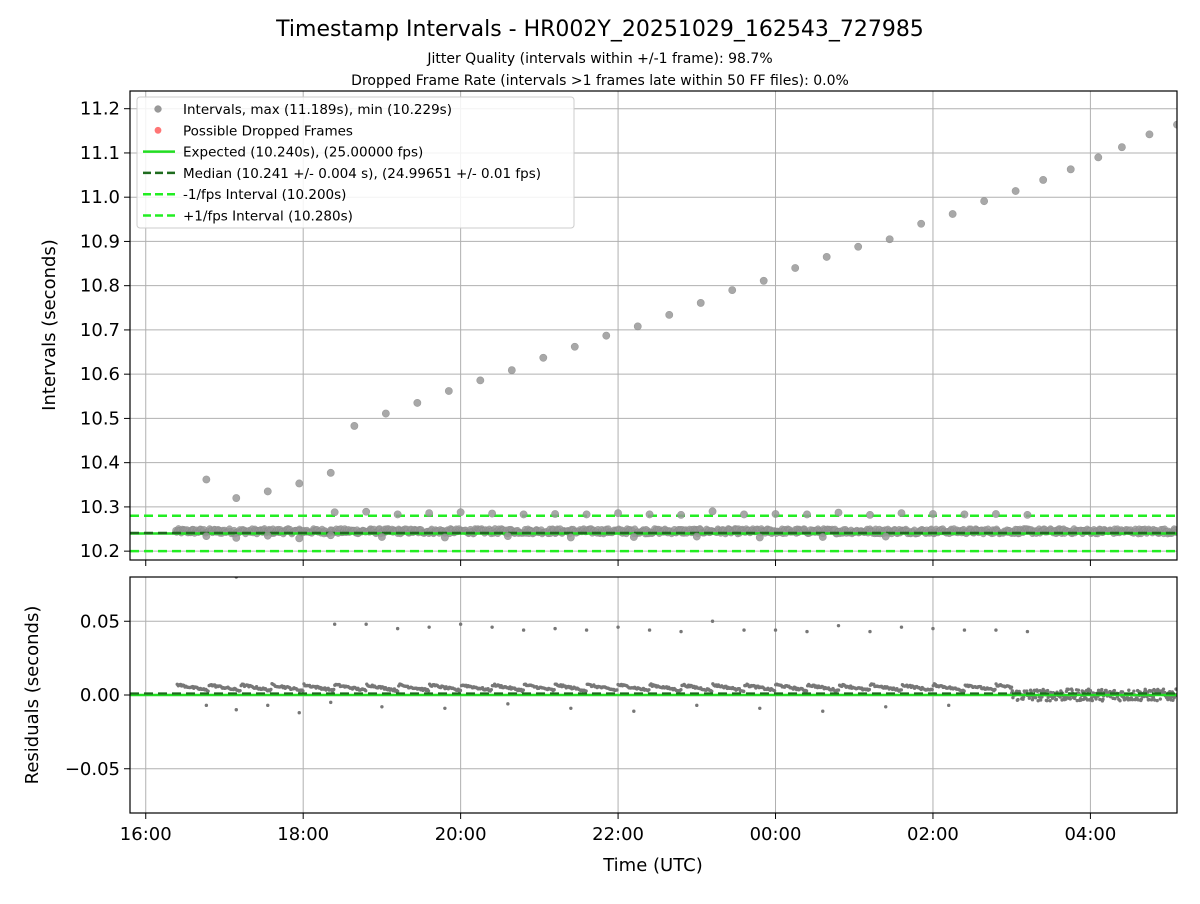 The width and height of the screenshot is (1200, 904). Describe the element at coordinates (100, 286) in the screenshot. I see `intervals-y-tick-label: 10.8` at that location.